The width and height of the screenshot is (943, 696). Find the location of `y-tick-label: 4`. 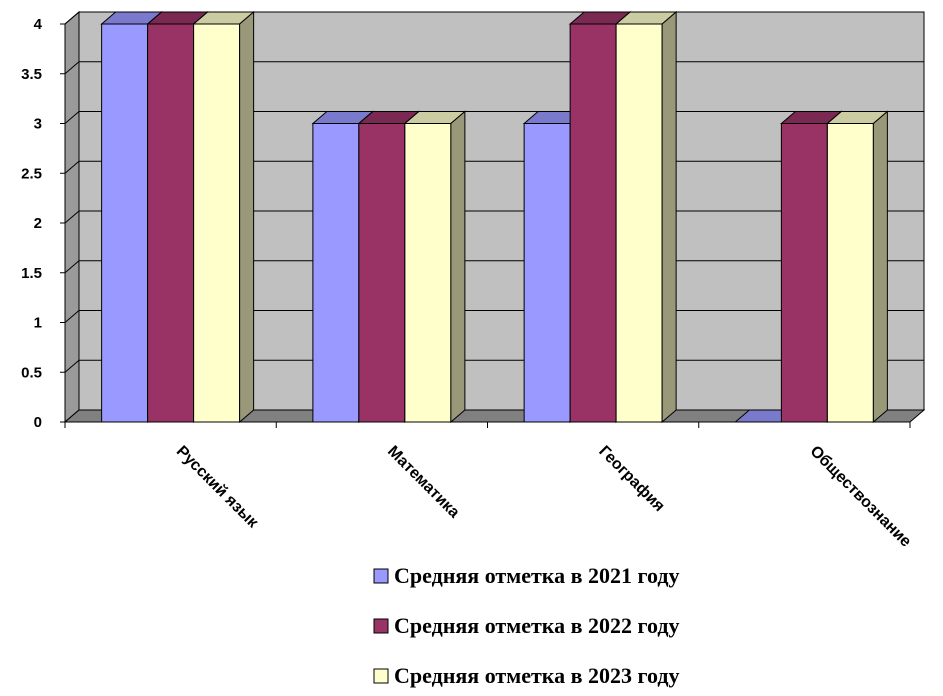

y-tick-label: 4 is located at coordinates (38, 24).